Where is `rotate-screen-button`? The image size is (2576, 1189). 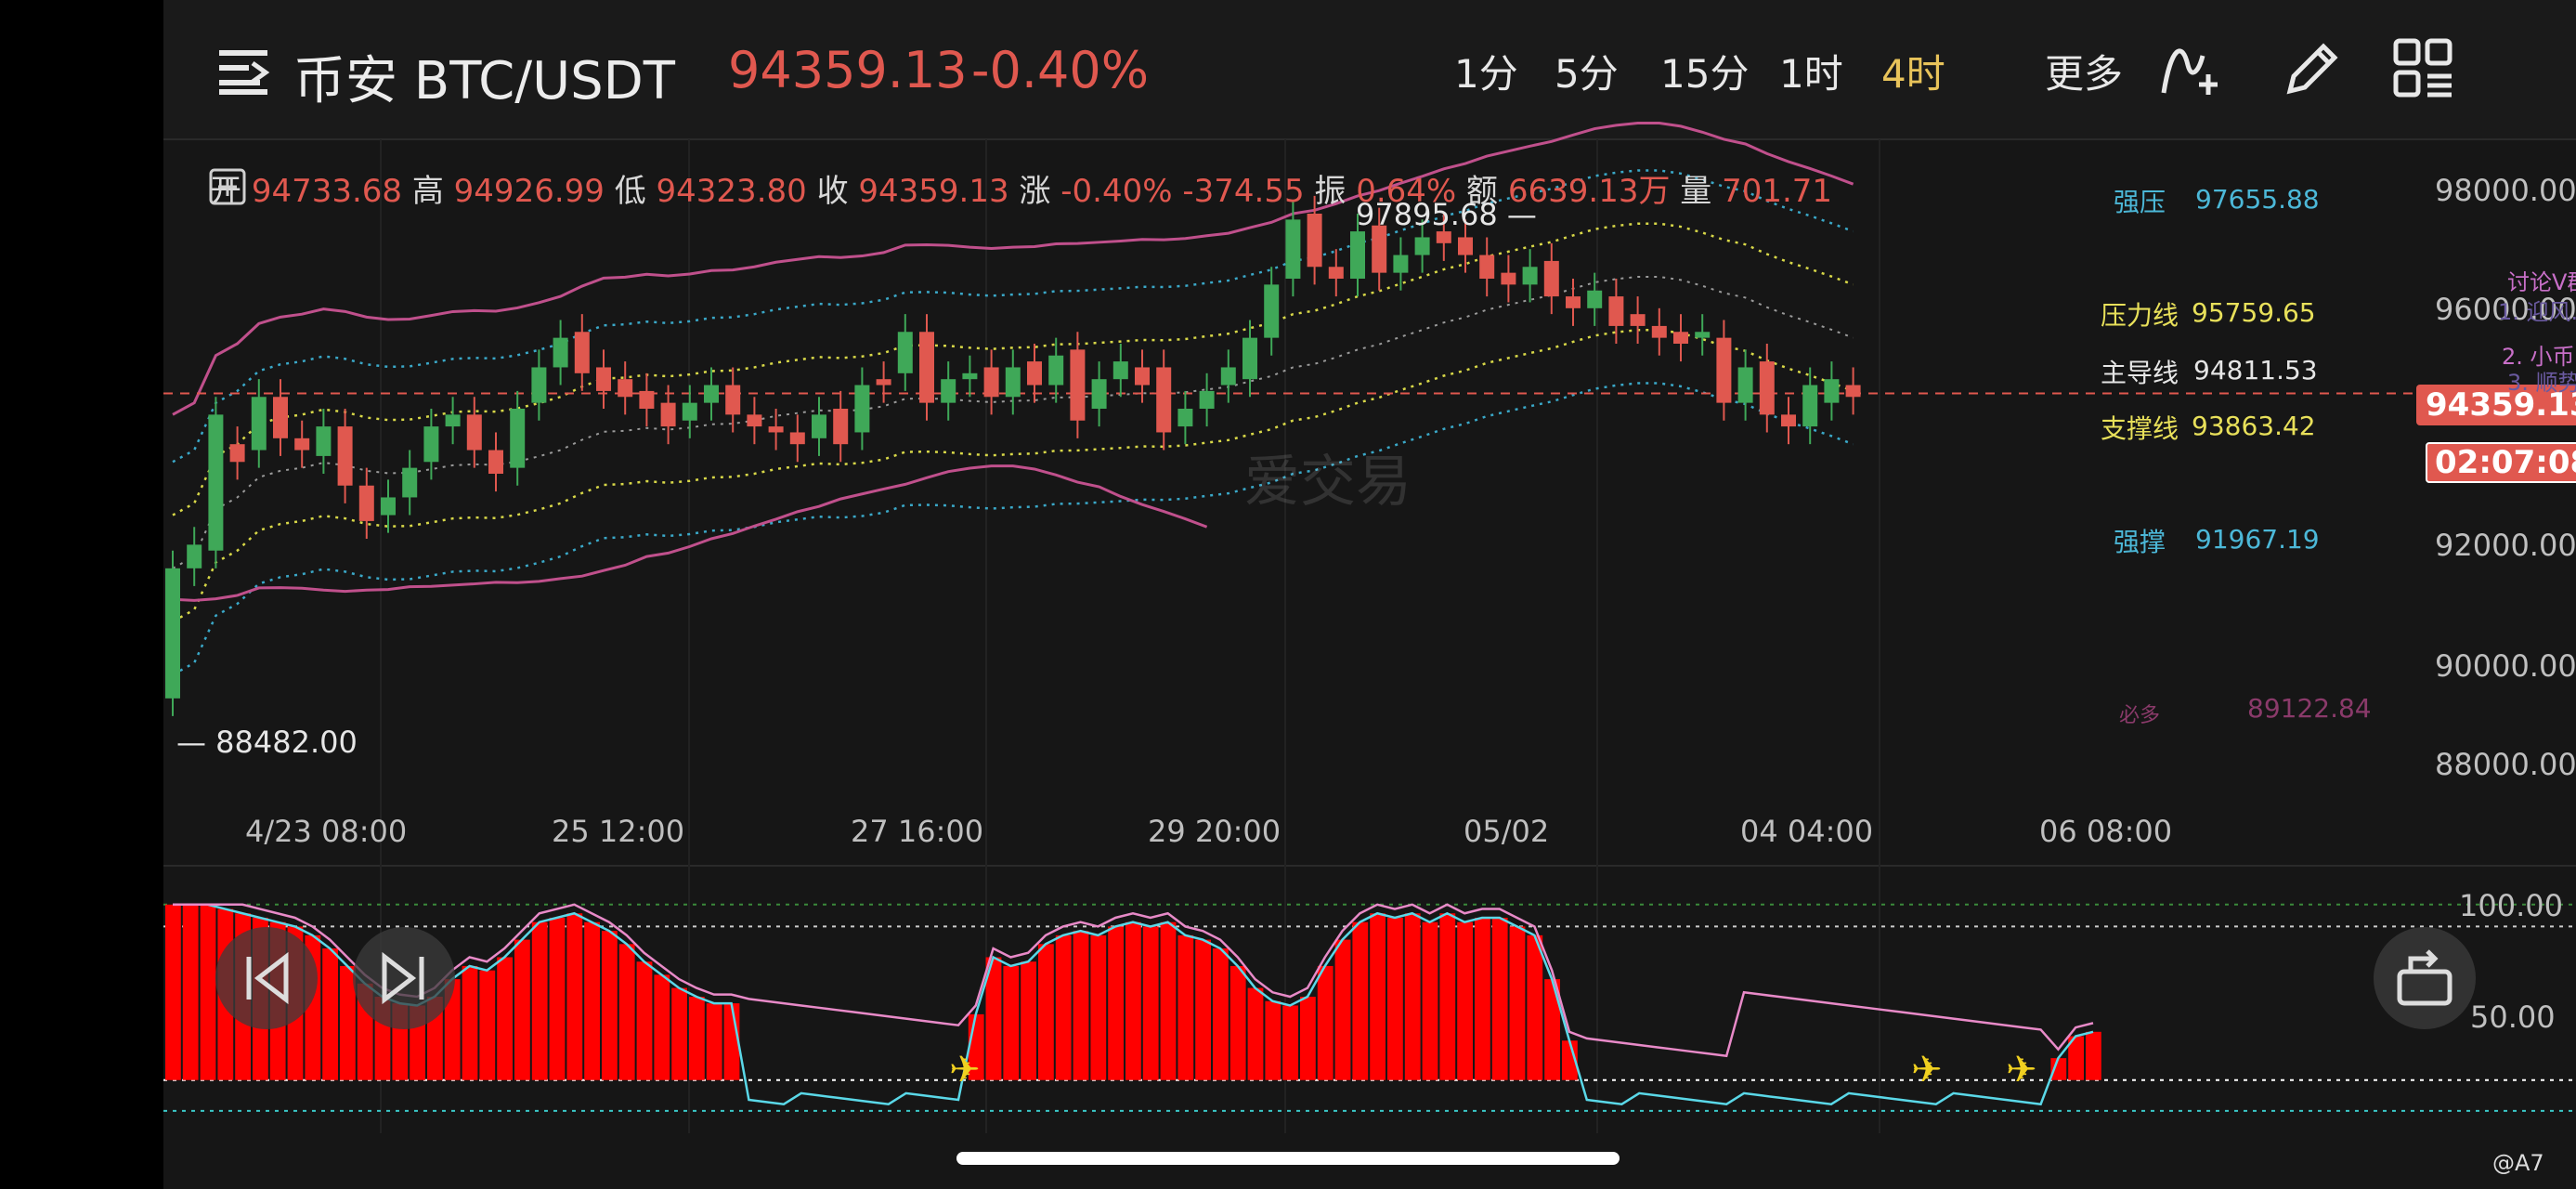 rotate-screen-button is located at coordinates (2425, 978).